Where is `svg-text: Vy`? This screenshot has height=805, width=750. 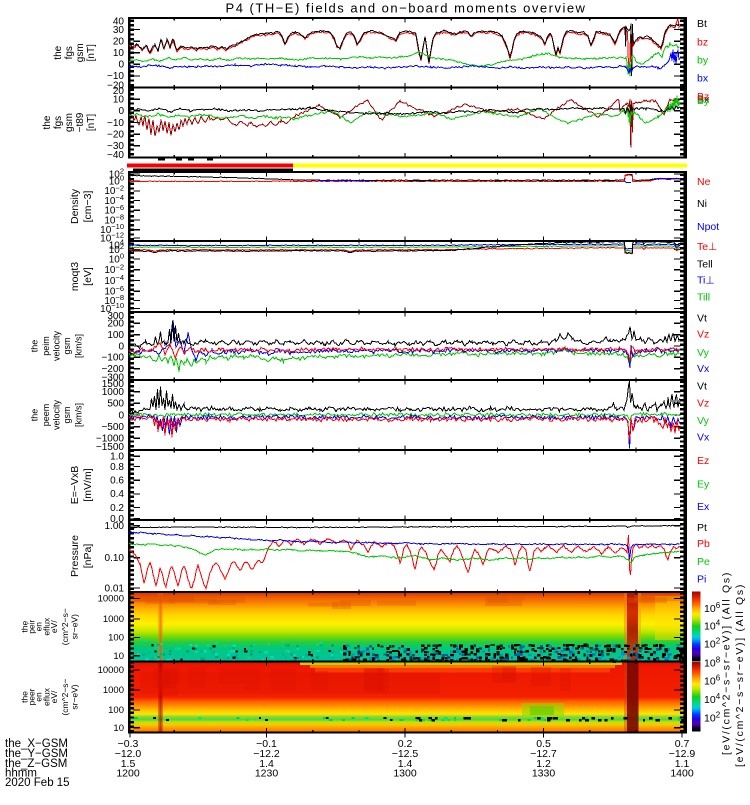 svg-text: Vy is located at coordinates (703, 353).